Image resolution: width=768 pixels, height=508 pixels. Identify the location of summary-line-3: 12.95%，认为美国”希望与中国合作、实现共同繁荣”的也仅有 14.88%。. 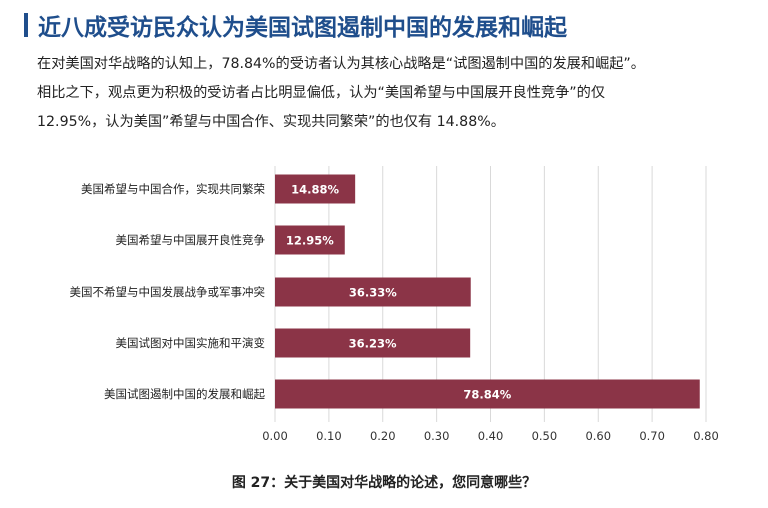
(271, 122).